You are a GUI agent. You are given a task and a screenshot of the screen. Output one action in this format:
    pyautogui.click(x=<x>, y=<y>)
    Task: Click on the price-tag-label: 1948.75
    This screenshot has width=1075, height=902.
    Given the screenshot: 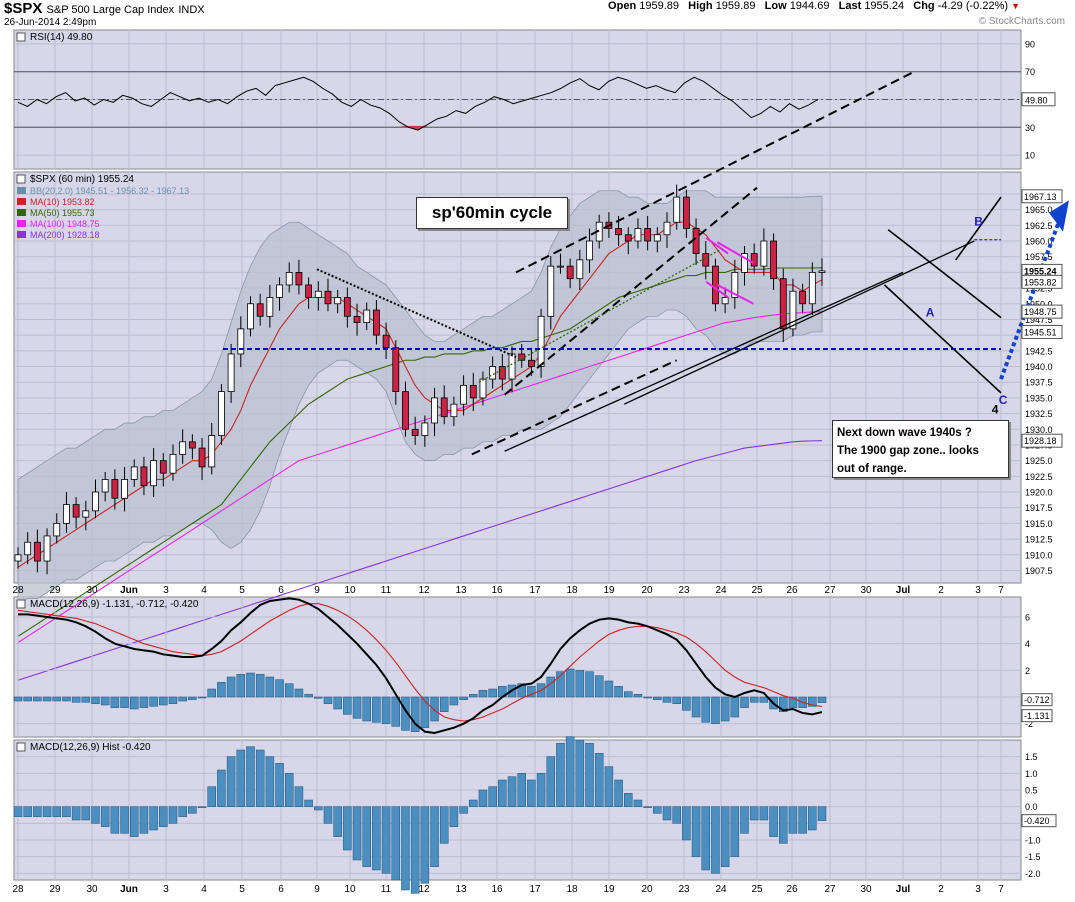 What is the action you would take?
    pyautogui.click(x=1040, y=312)
    